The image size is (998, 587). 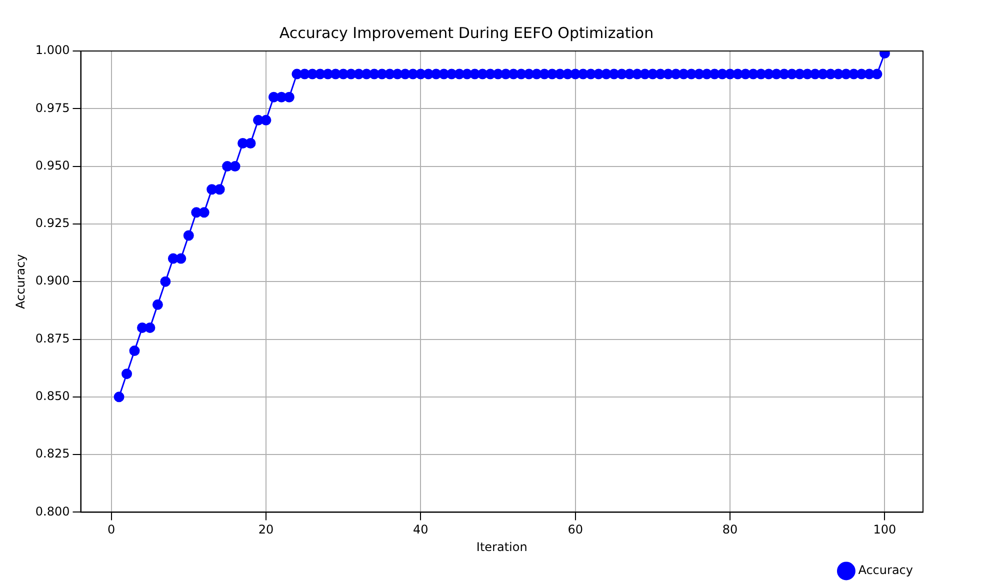 What do you see at coordinates (52, 453) in the screenshot?
I see `y-tick-label: 0.825` at bounding box center [52, 453].